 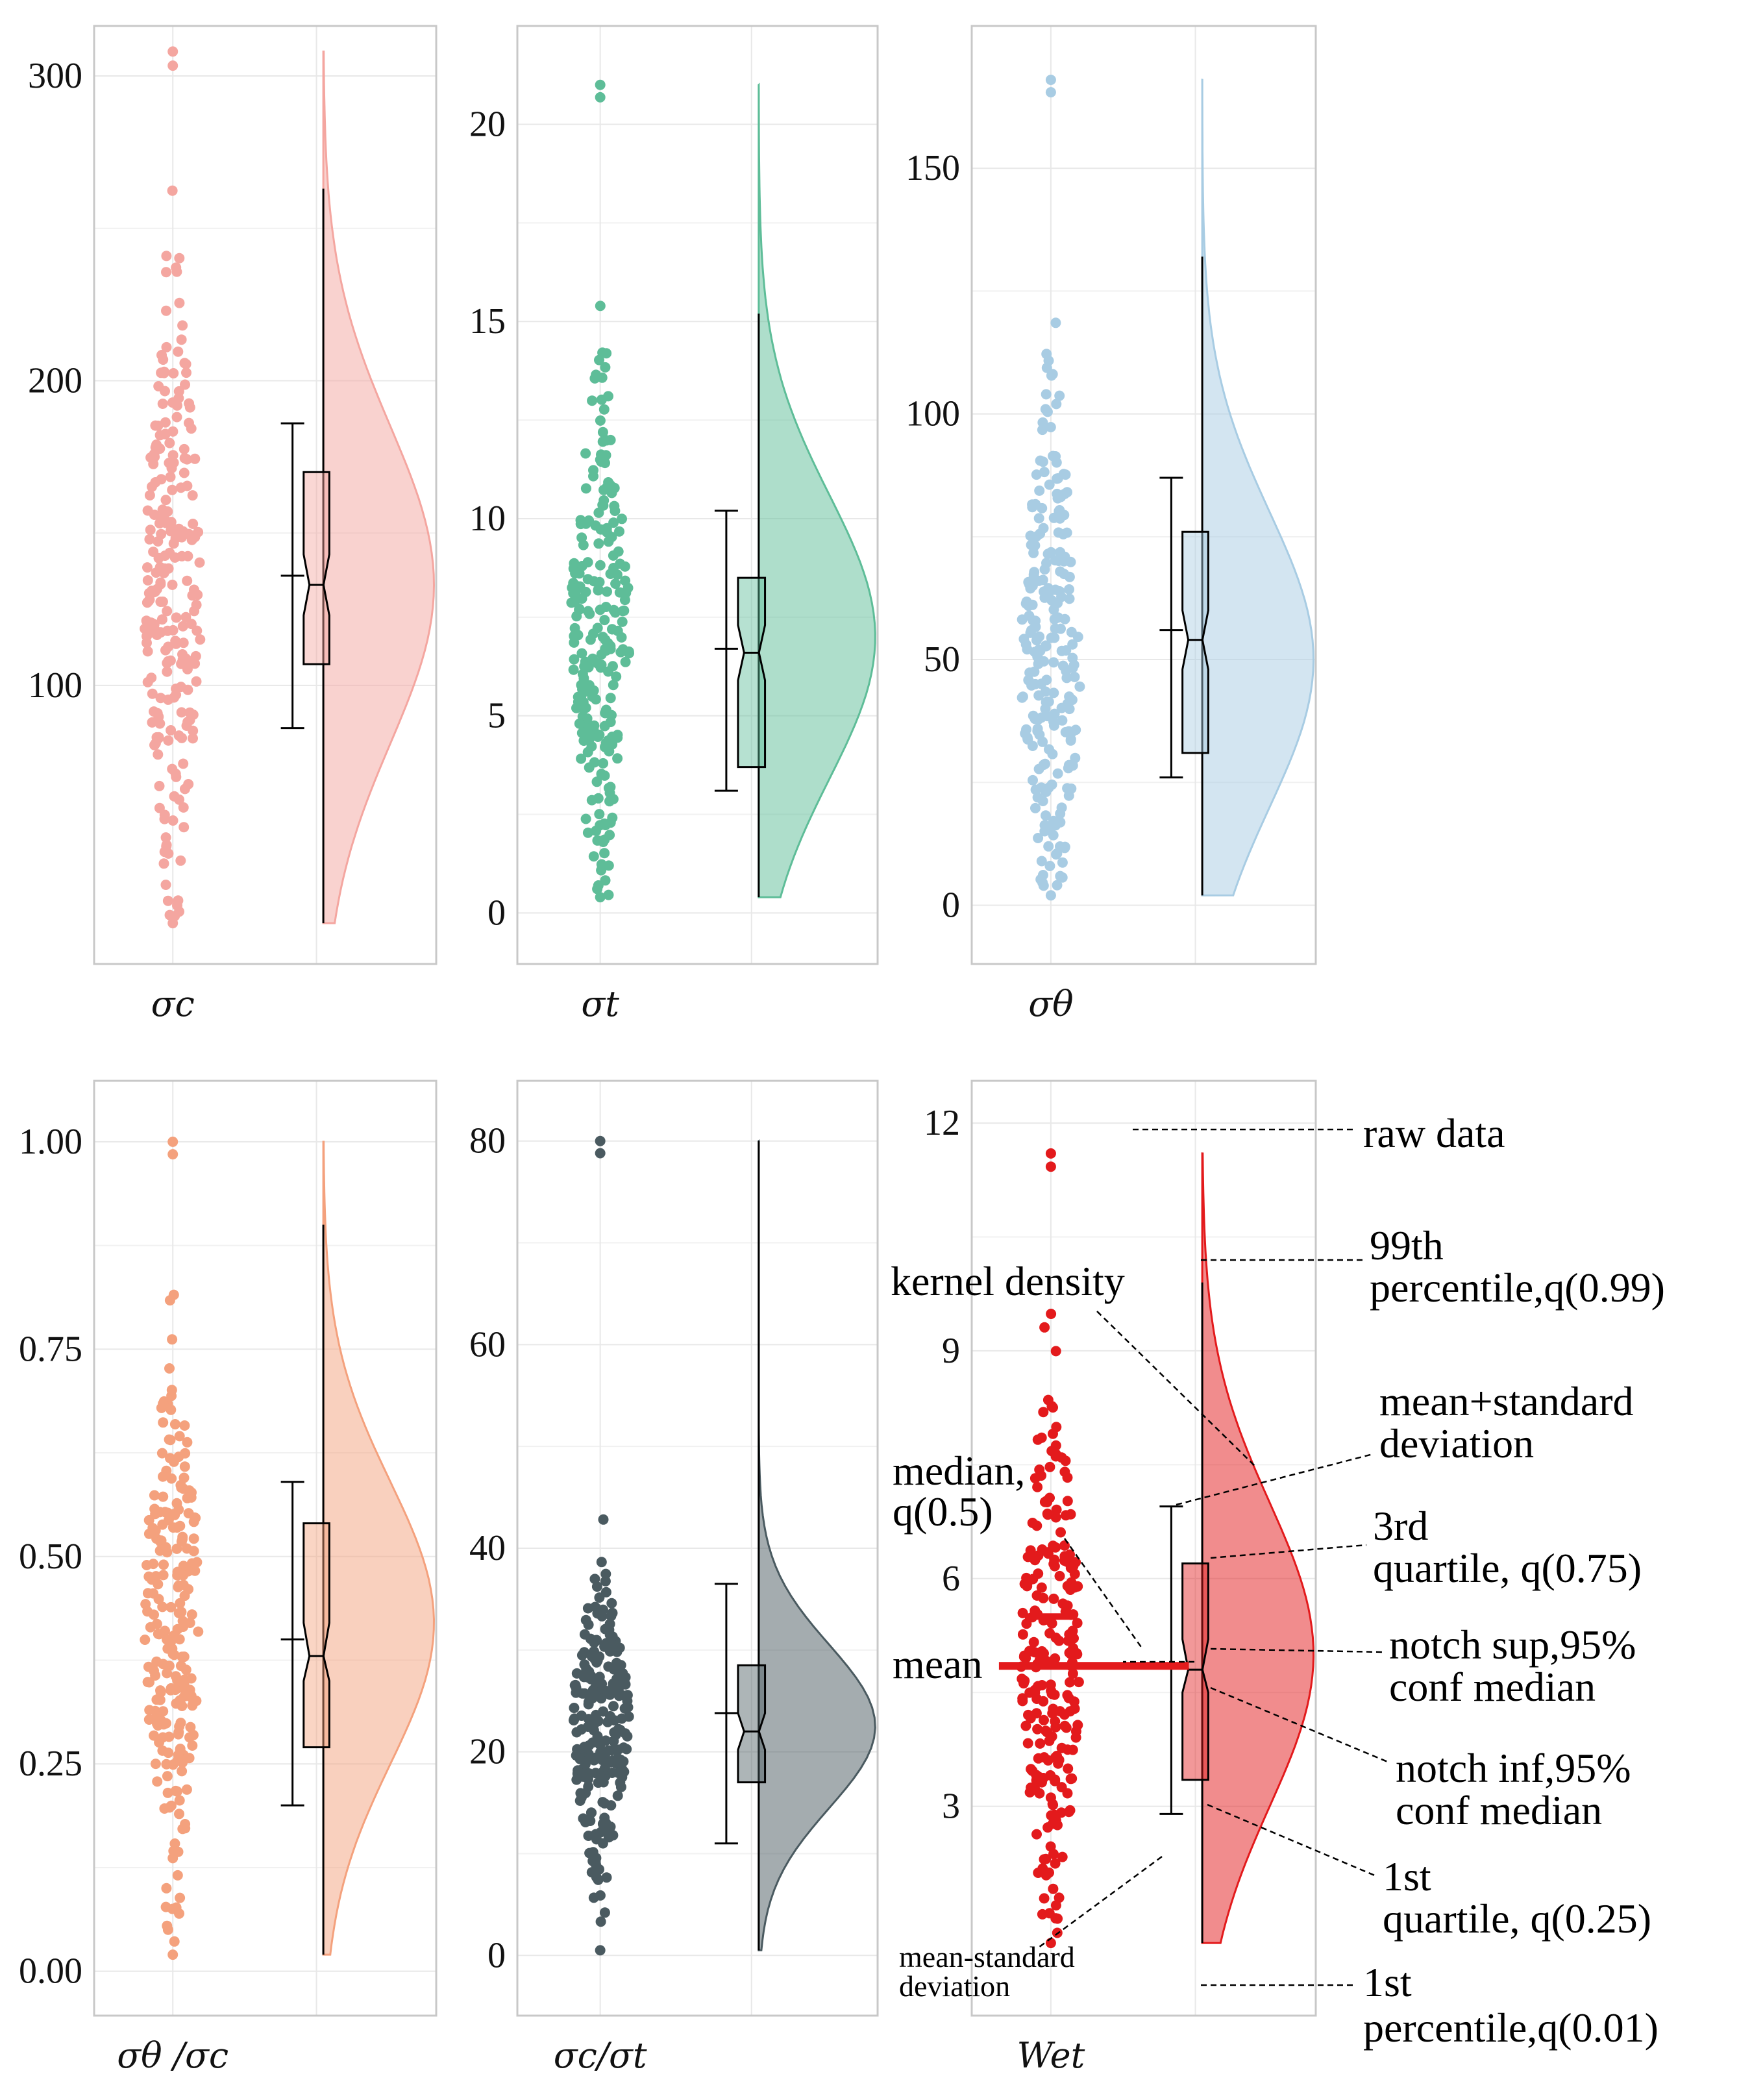 What do you see at coordinates (316, 568) in the screenshot?
I see `notched-box` at bounding box center [316, 568].